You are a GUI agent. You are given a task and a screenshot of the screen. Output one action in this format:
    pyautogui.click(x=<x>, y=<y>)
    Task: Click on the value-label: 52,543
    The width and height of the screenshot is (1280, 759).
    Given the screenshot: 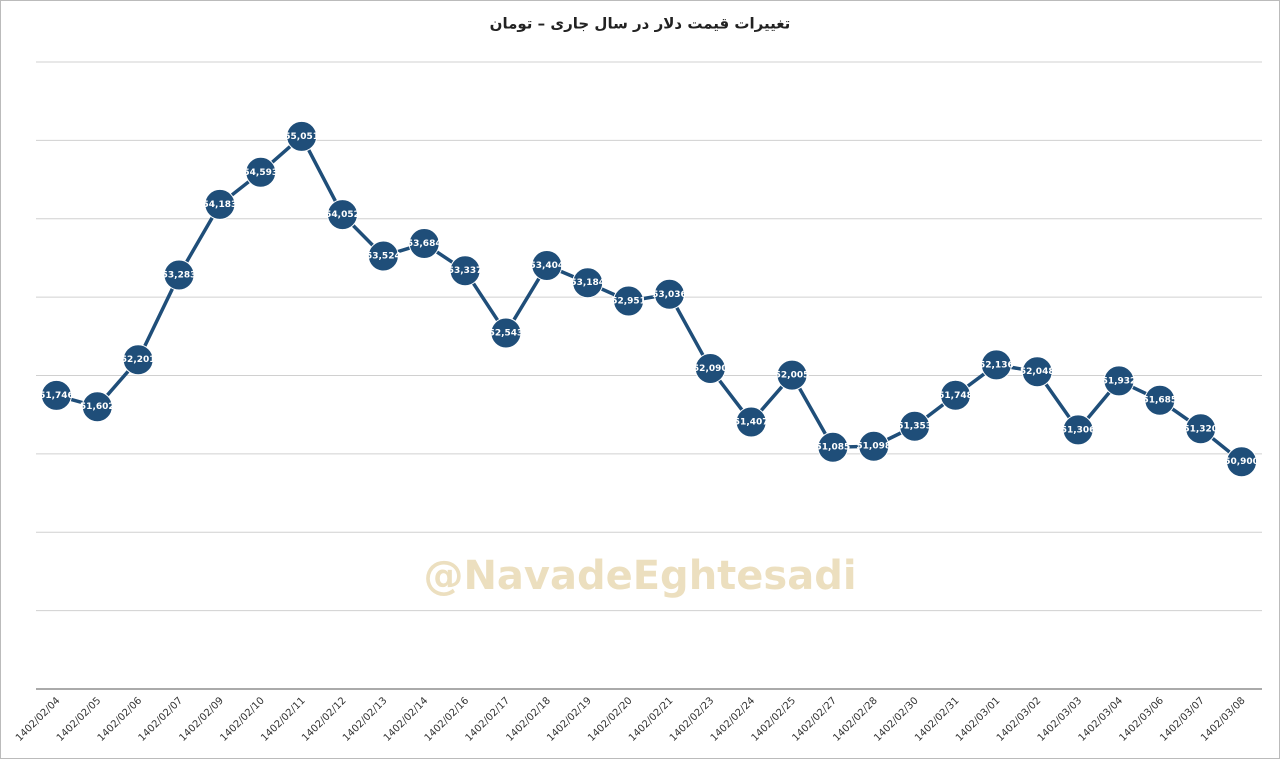 What is the action you would take?
    pyautogui.click(x=506, y=333)
    